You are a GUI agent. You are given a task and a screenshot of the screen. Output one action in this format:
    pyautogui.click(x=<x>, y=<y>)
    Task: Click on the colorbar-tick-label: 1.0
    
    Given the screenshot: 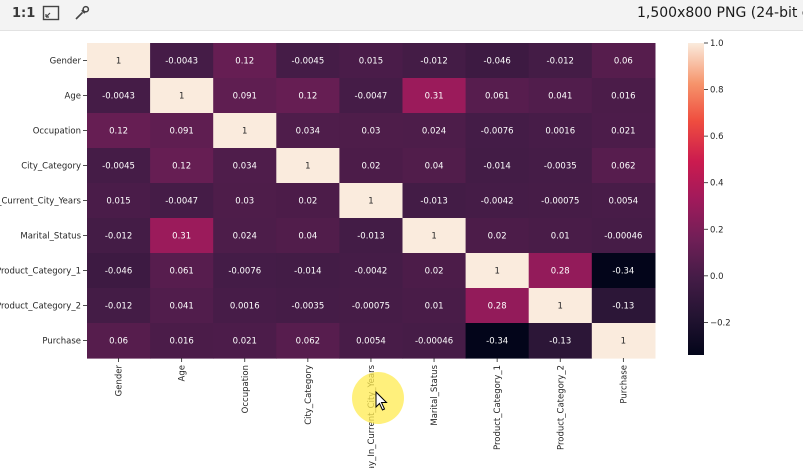 What is the action you would take?
    pyautogui.click(x=717, y=44)
    